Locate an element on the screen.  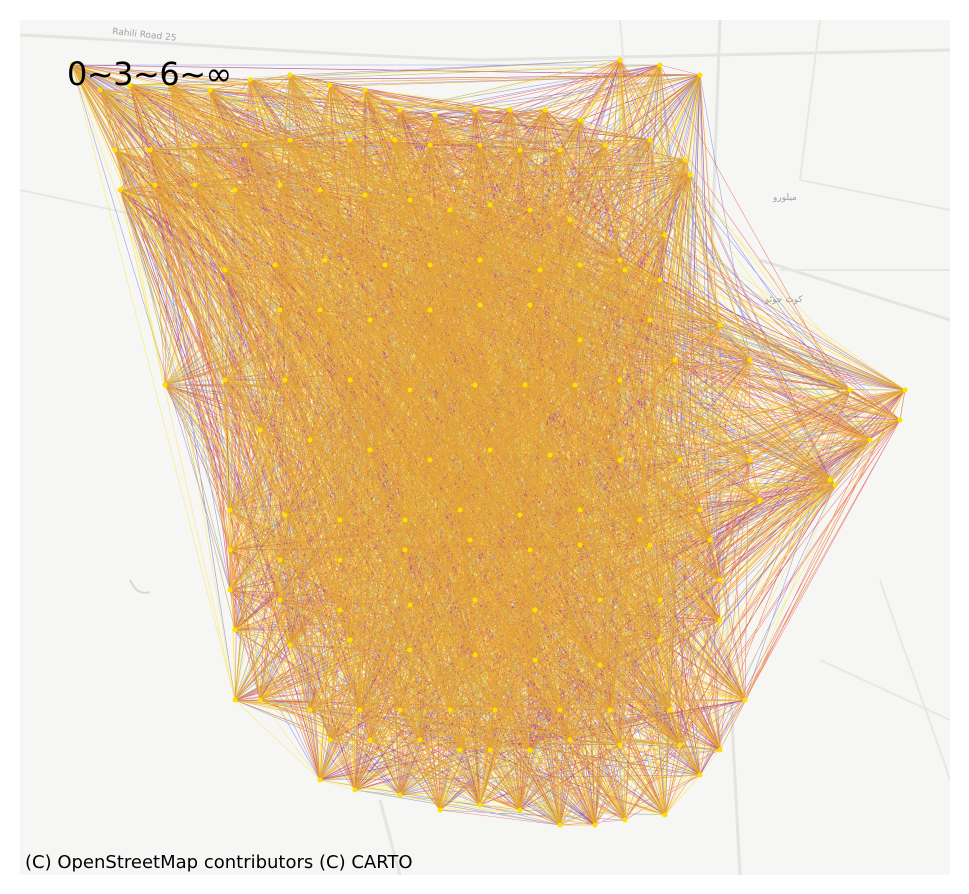
place-label: كوٹ جوٹو is located at coordinates (783, 300).